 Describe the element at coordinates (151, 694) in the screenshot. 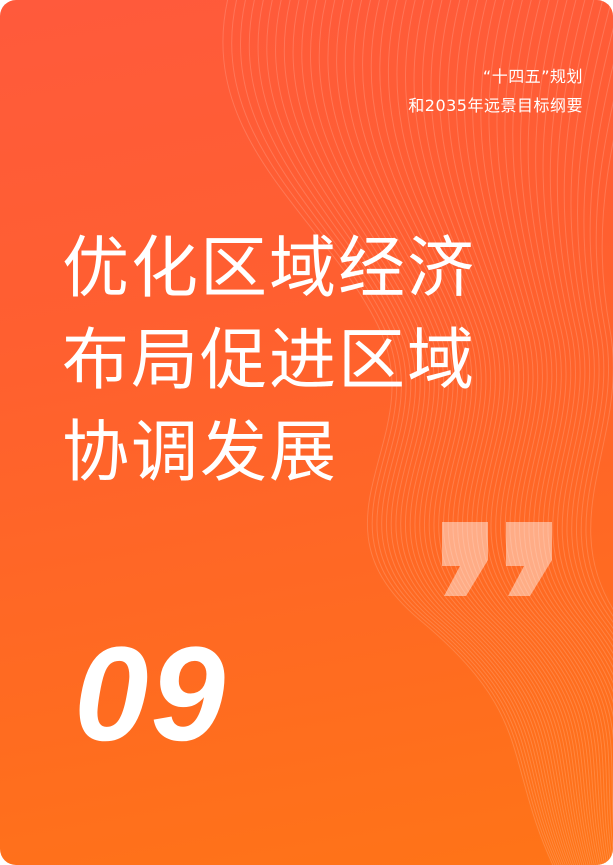

I see `chapter-number: 09` at that location.